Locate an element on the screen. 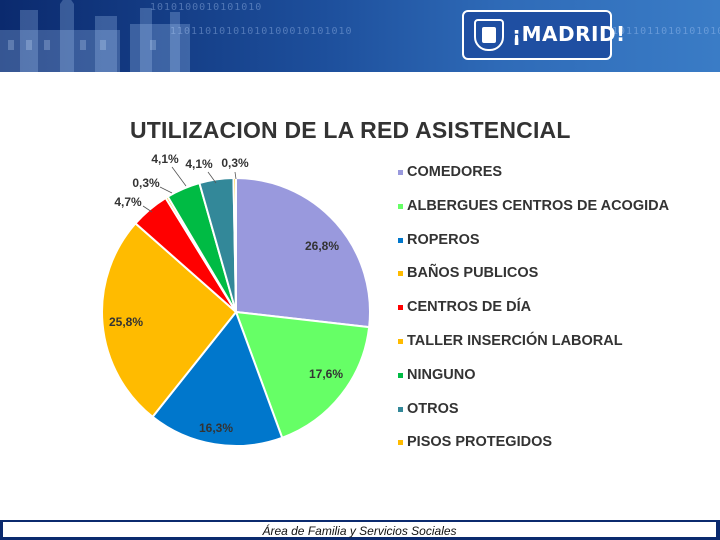 Image resolution: width=720 pixels, height=540 pixels. data-label: 16,3% is located at coordinates (216, 428).